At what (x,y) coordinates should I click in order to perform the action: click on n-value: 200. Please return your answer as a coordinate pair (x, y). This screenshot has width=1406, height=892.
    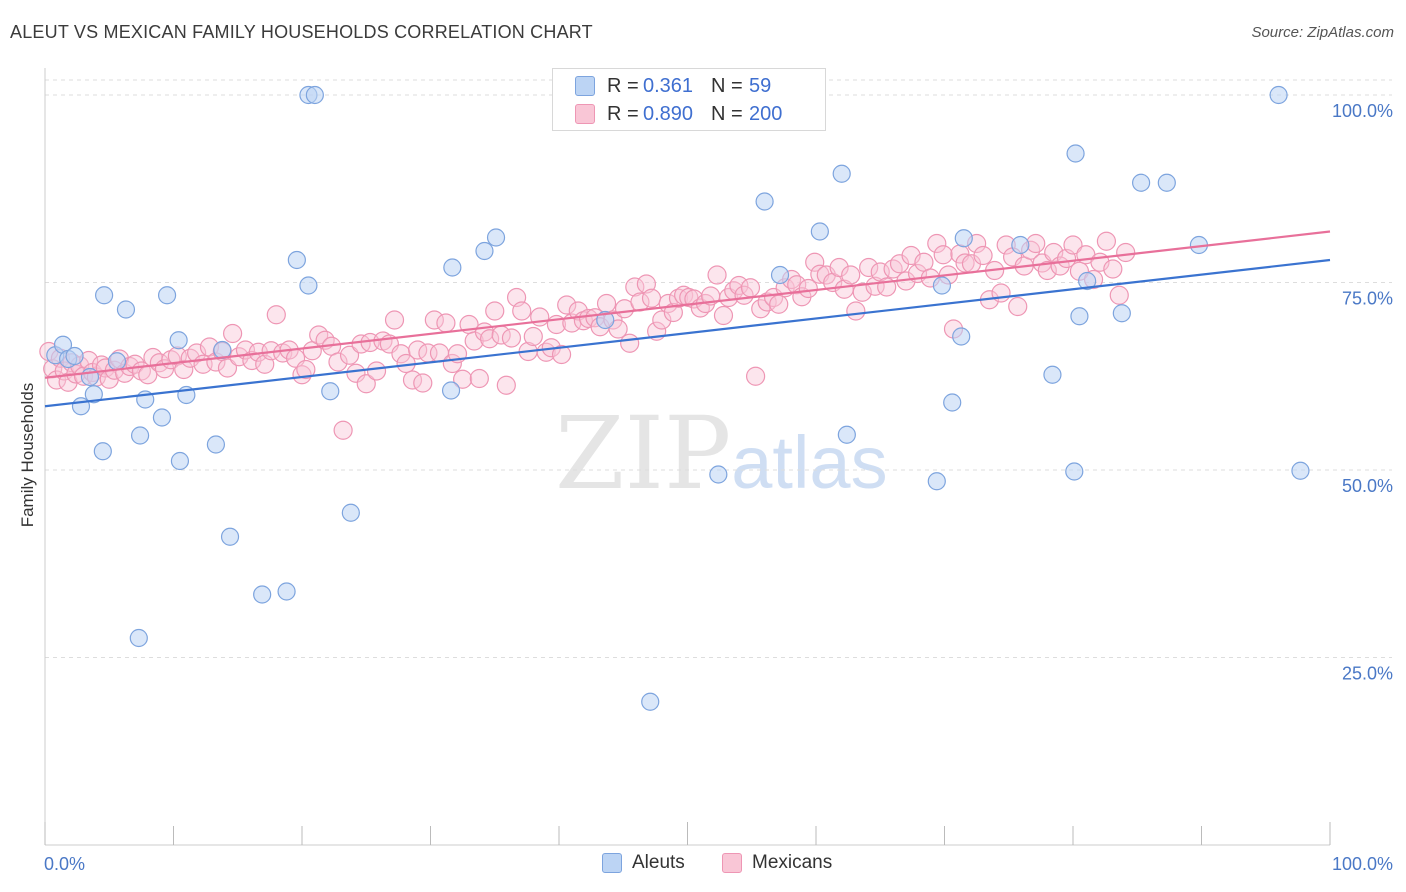
    Looking at the image, I should click on (766, 113).